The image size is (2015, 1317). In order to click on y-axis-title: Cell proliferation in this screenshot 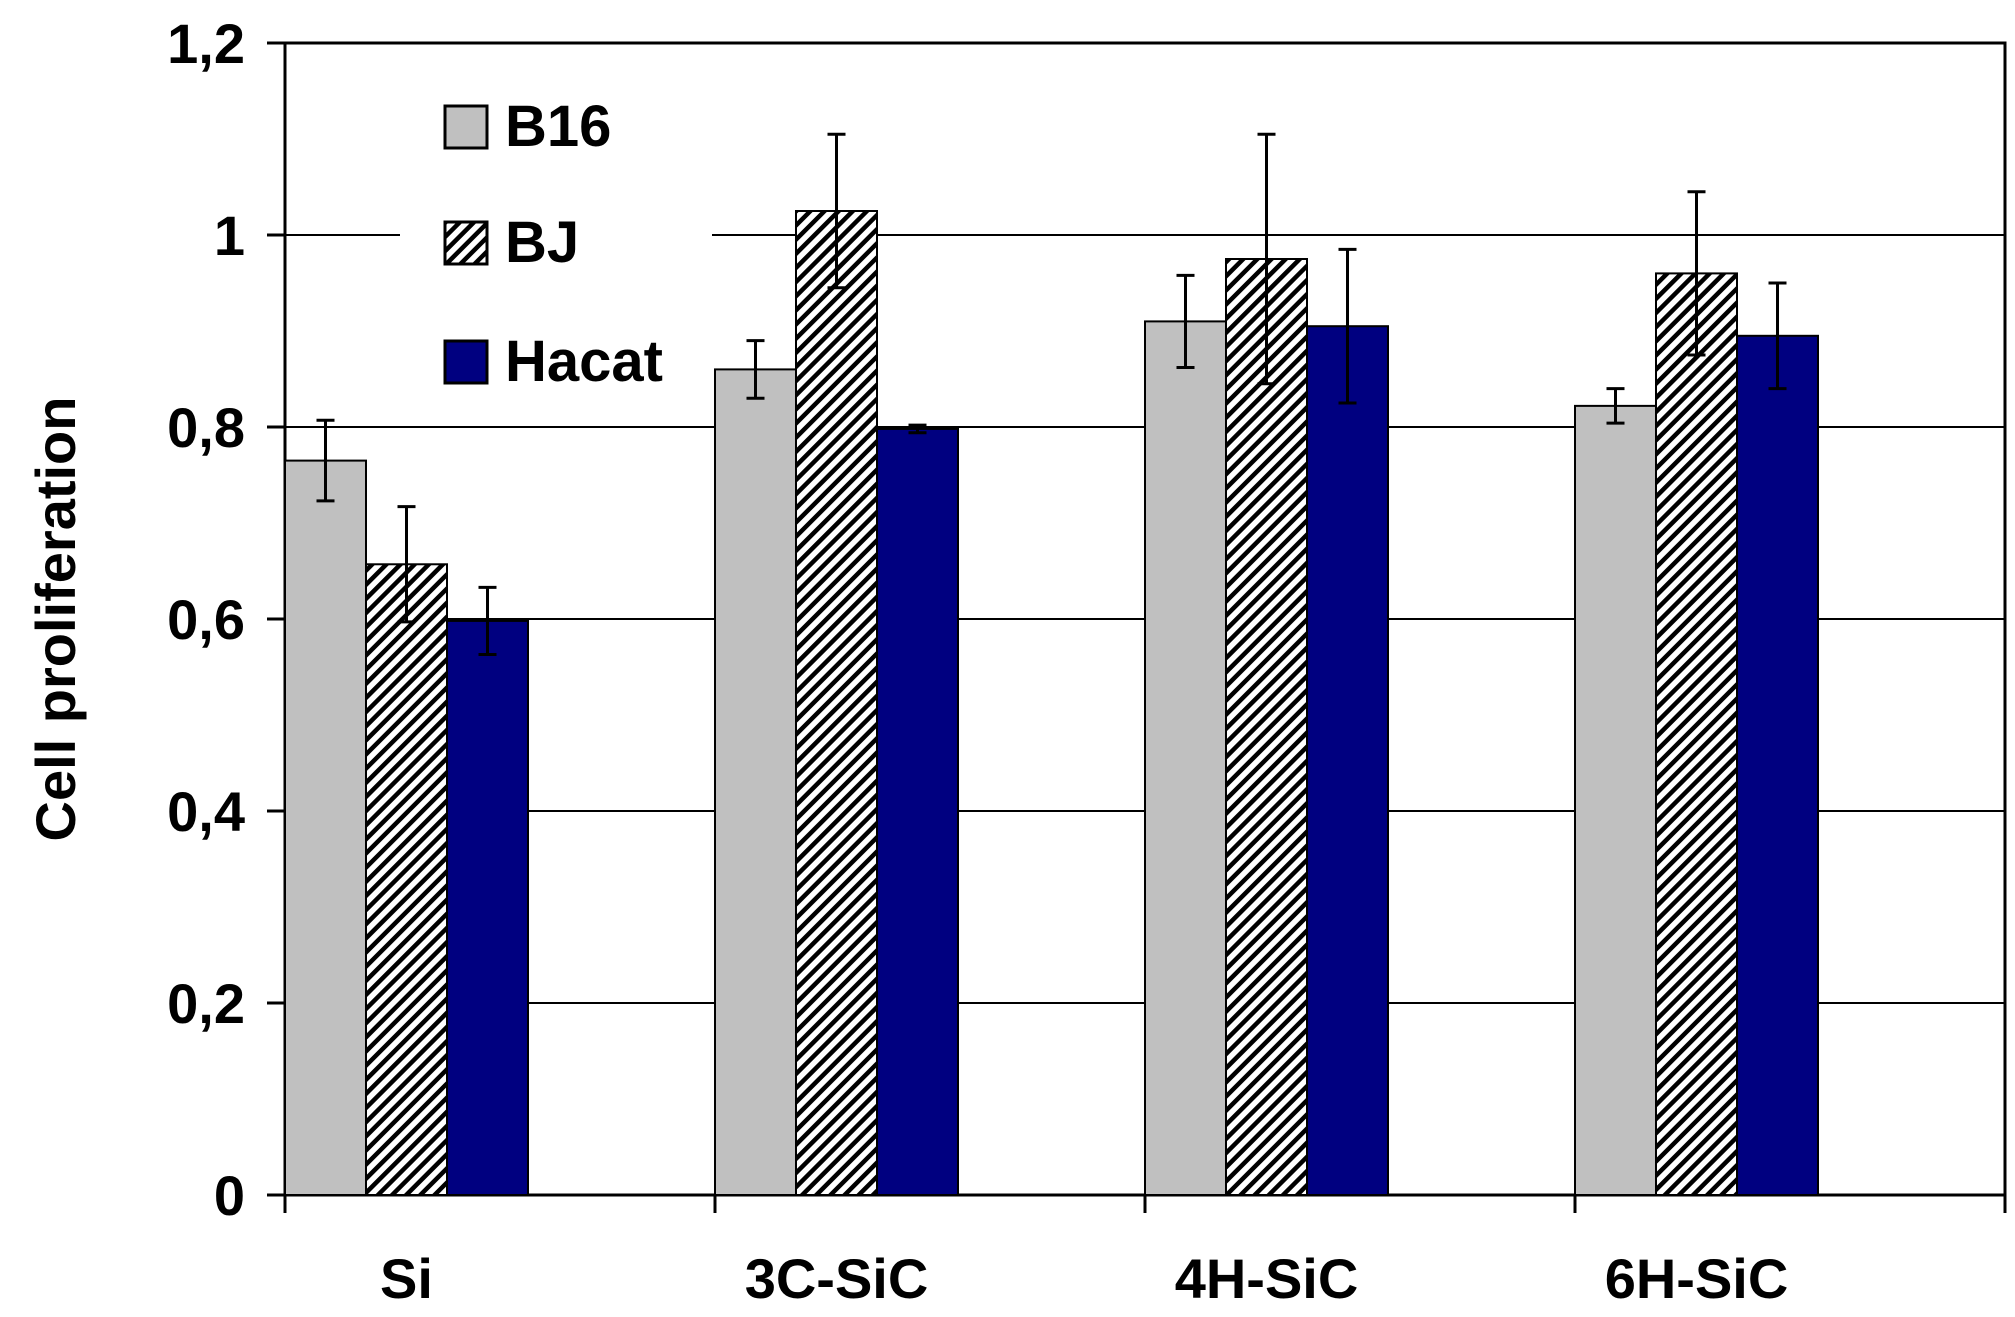, I will do `click(55, 619)`.